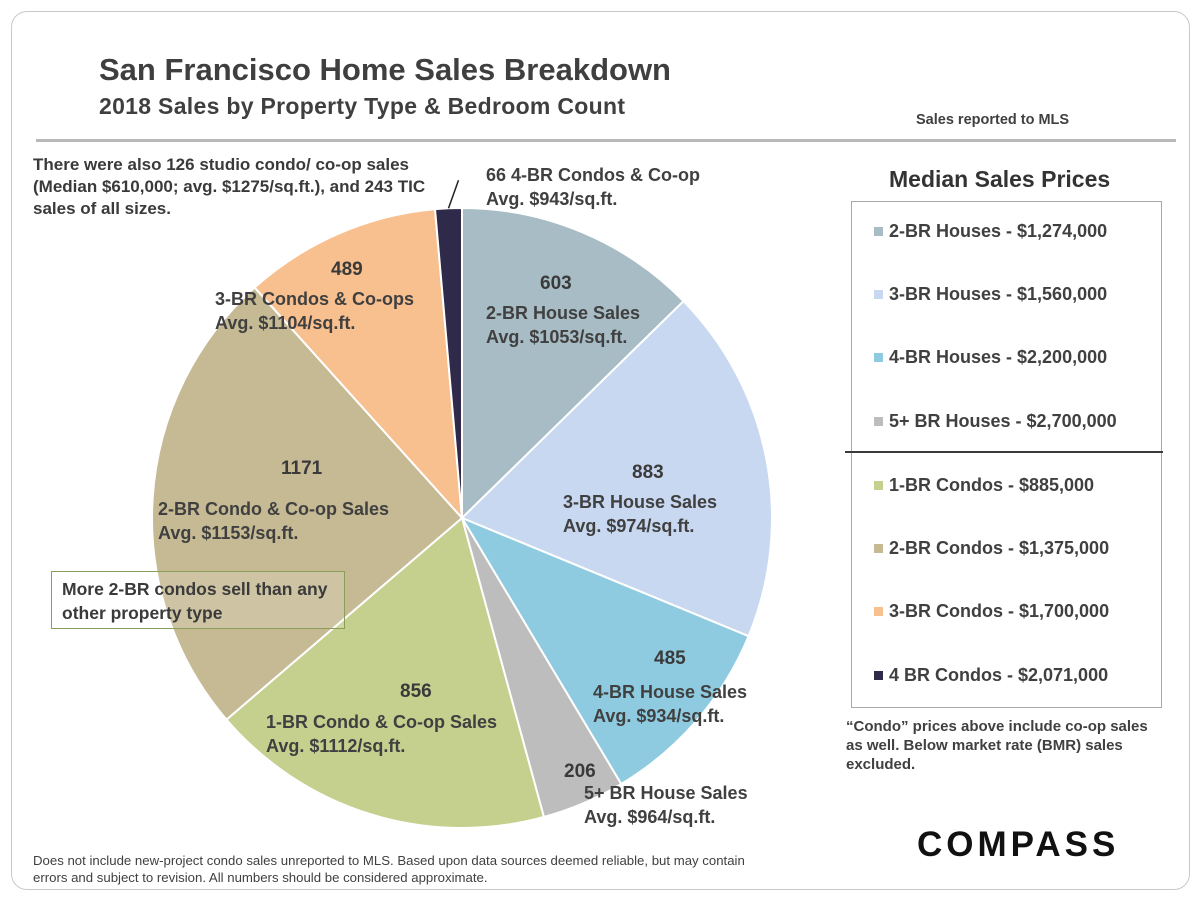 The image size is (1200, 900). What do you see at coordinates (580, 771) in the screenshot?
I see `slice-value-label: 206` at bounding box center [580, 771].